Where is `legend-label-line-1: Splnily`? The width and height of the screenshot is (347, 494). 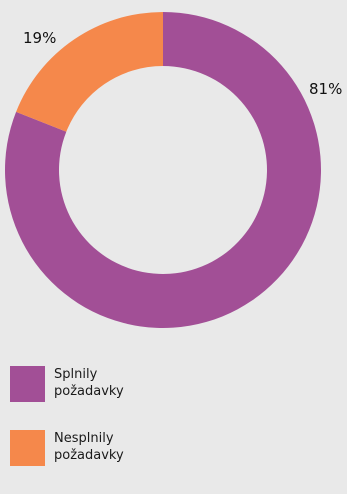 legend-label-line-1: Splnily is located at coordinates (76, 374).